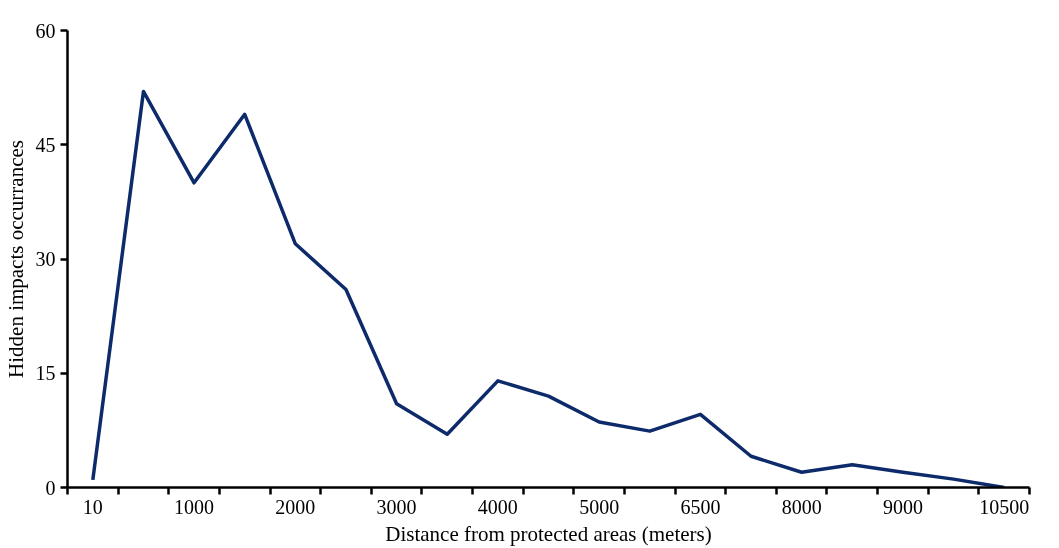  What do you see at coordinates (497, 506) in the screenshot?
I see `x-tick-label: 4000` at bounding box center [497, 506].